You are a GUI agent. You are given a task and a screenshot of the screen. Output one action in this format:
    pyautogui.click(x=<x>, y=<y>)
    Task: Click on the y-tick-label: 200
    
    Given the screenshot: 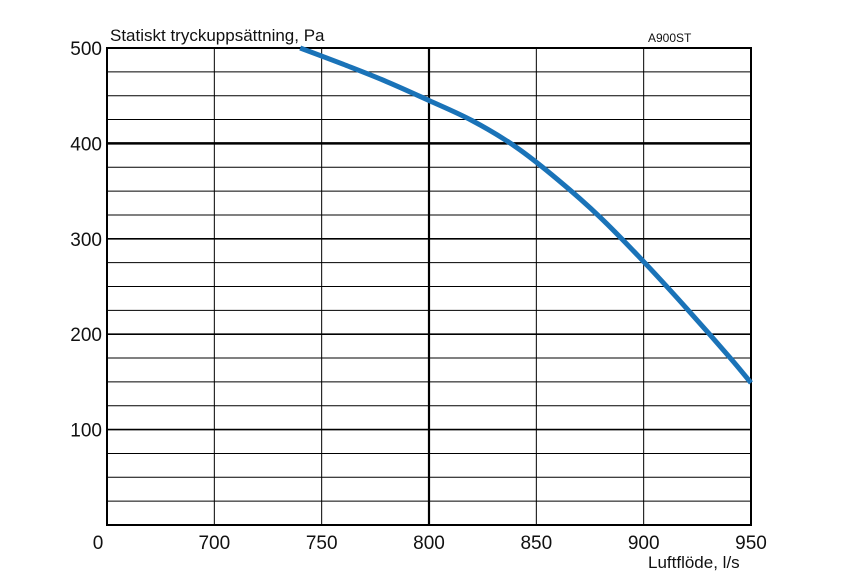 What is the action you would take?
    pyautogui.click(x=86, y=335)
    